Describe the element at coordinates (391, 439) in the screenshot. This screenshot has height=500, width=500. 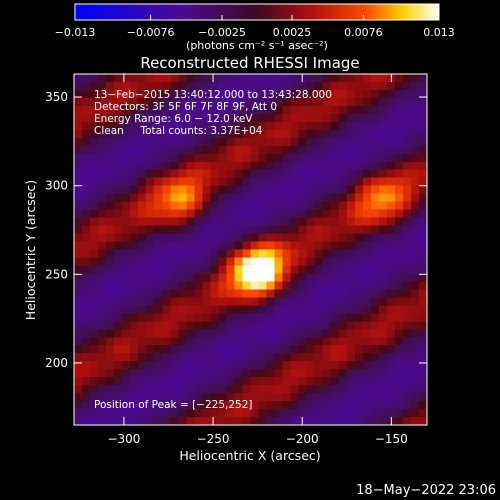
I see `x-tick-label-3: −150` at that location.